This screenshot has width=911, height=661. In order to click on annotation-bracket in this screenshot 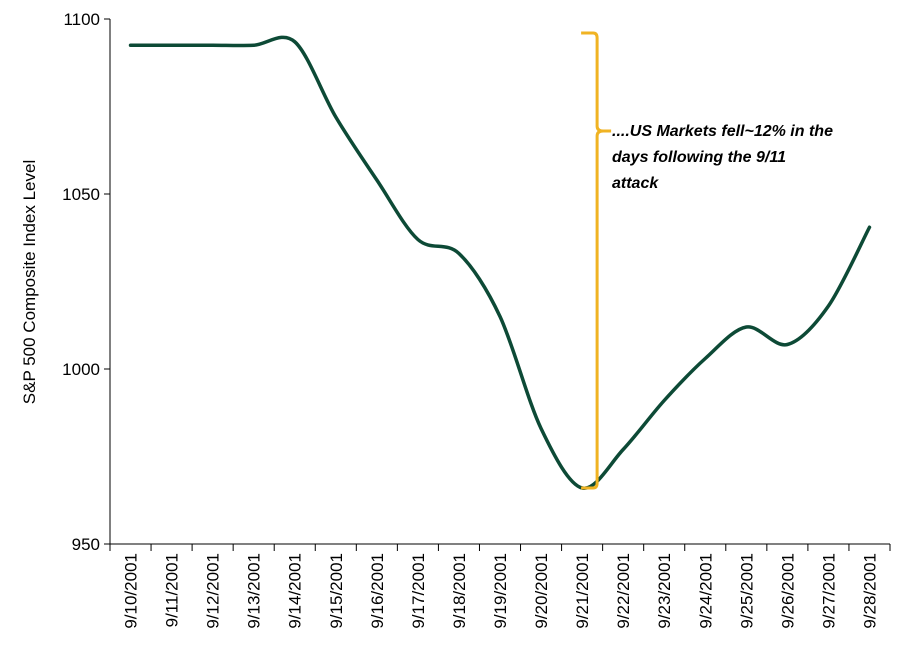, I will do `click(596, 260)`.